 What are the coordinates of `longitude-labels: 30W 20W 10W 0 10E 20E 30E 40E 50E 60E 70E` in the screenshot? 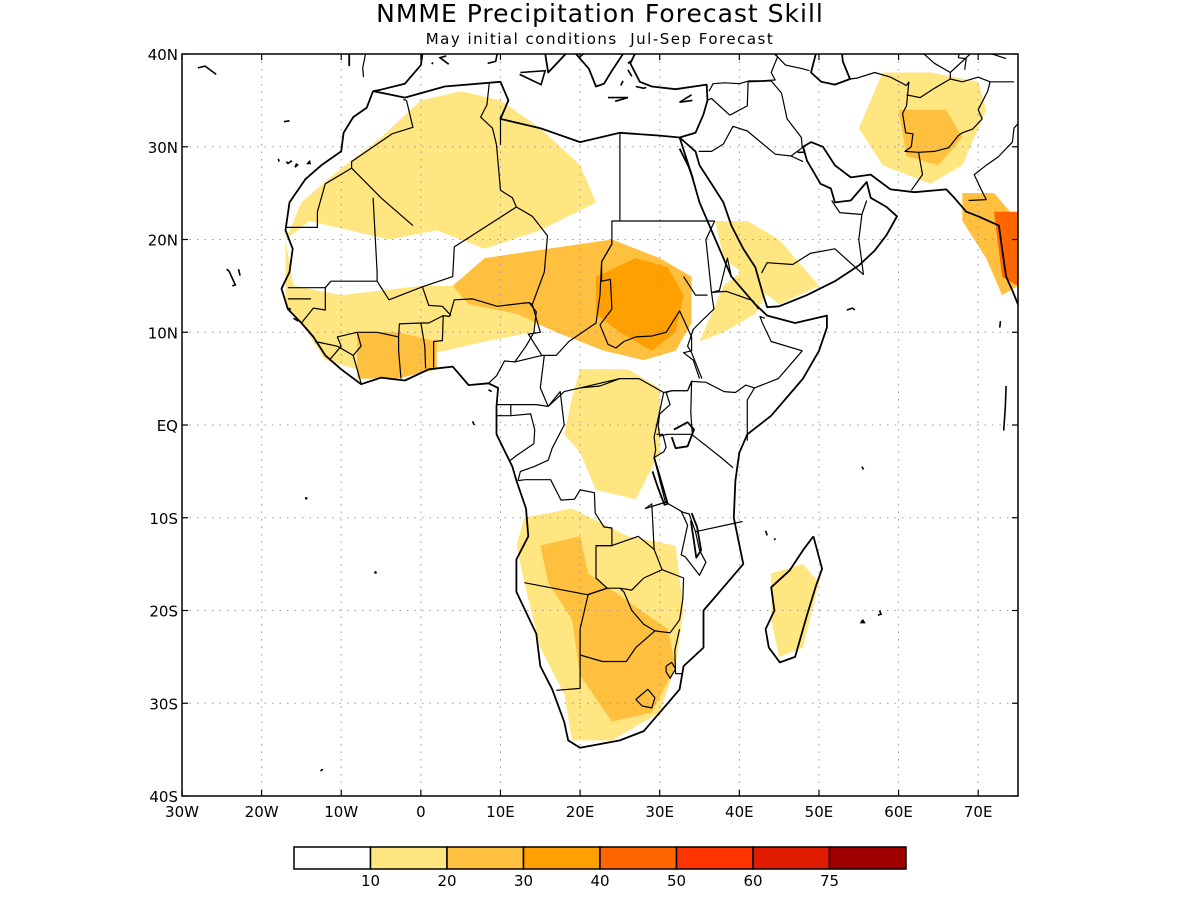 It's located at (578, 812).